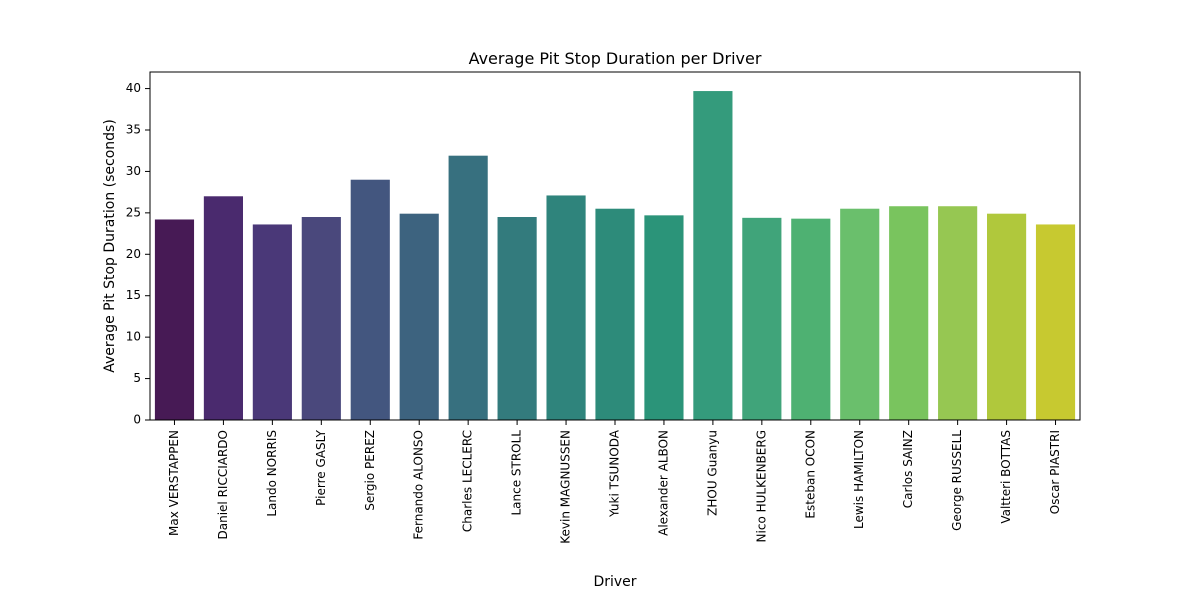 Image resolution: width=1200 pixels, height=600 pixels. Describe the element at coordinates (272, 473) in the screenshot. I see `x-tick-label: Lando NORRIS` at that location.